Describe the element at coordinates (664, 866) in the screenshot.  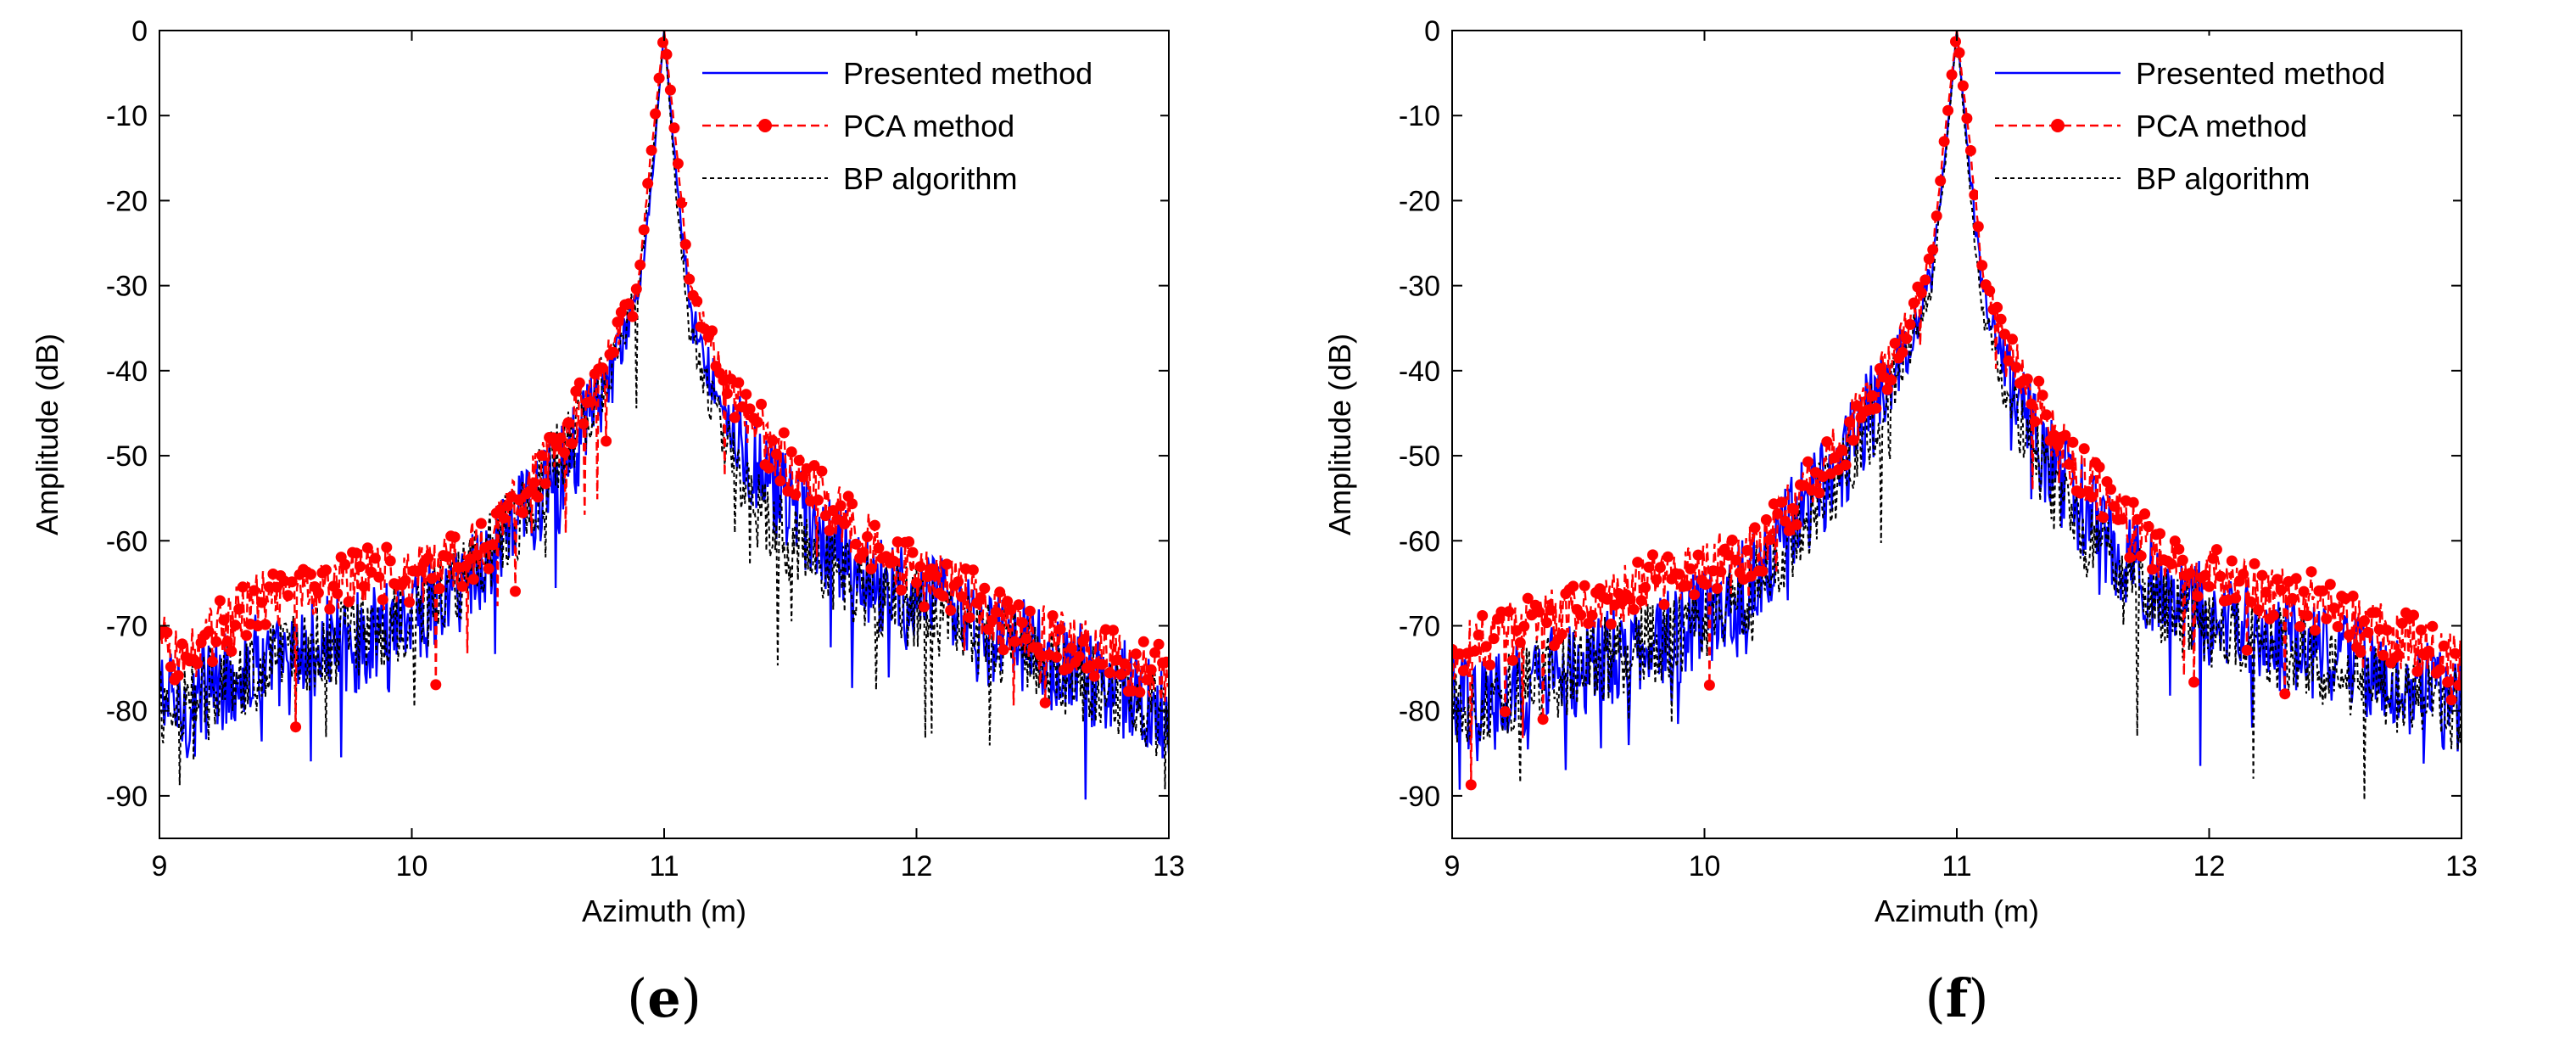
I see `x-tick-label: 11` at that location.